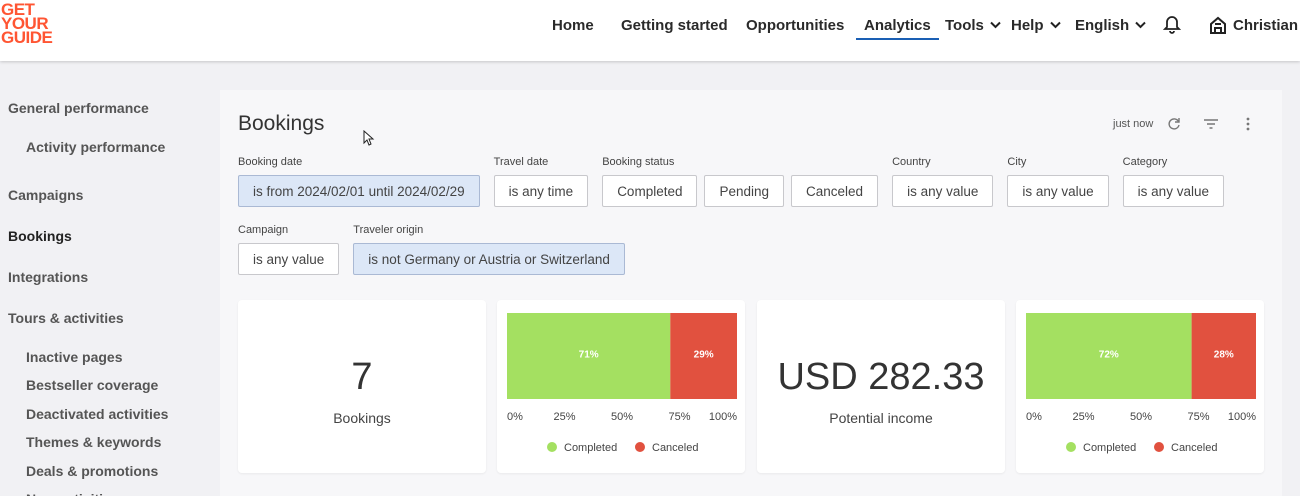 The height and width of the screenshot is (496, 1300). I want to click on account-path, so click(1218, 25).